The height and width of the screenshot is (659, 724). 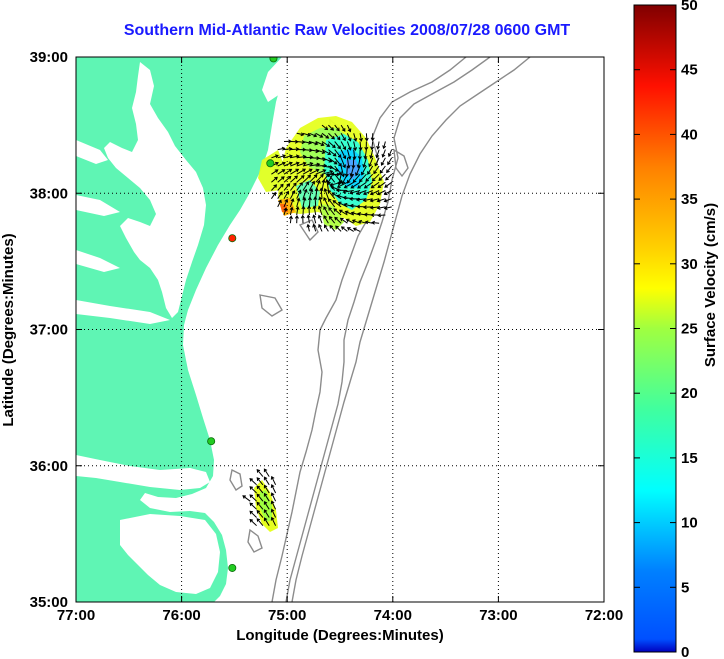 What do you see at coordinates (689, 264) in the screenshot?
I see `colorbar-tick-label: 30` at bounding box center [689, 264].